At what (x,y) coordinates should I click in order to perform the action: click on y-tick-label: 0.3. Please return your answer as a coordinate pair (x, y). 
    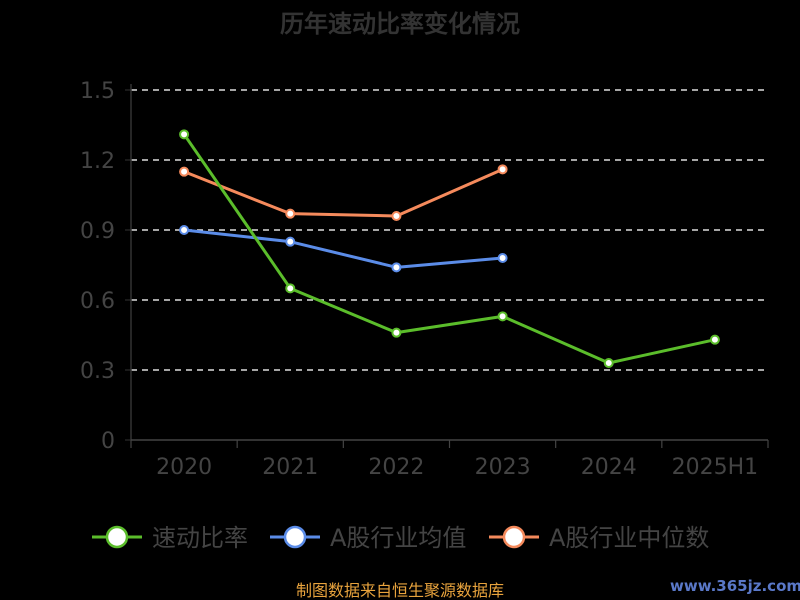
    Looking at the image, I should click on (97, 371).